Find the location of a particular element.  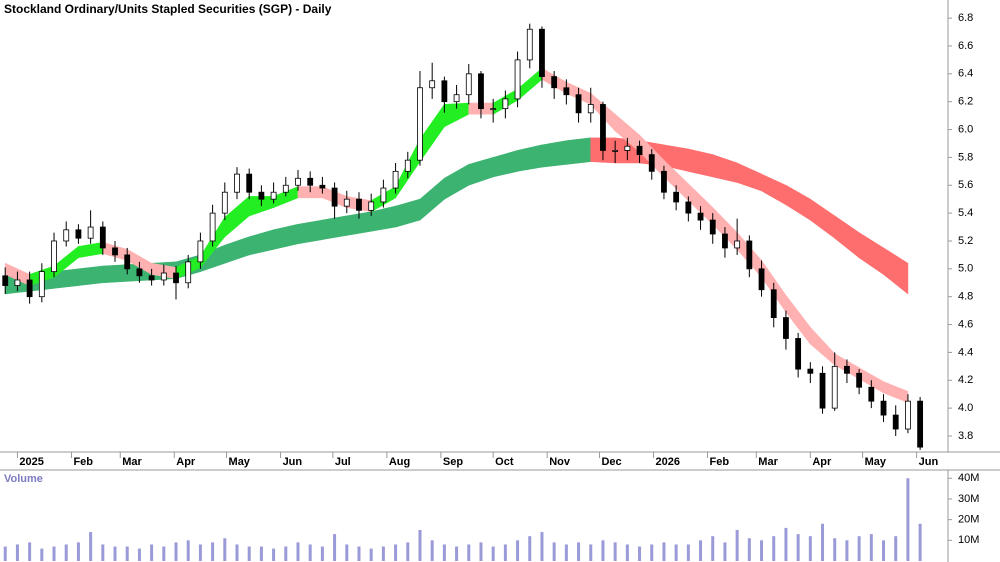

x-tick-label: 2026 is located at coordinates (667, 462).